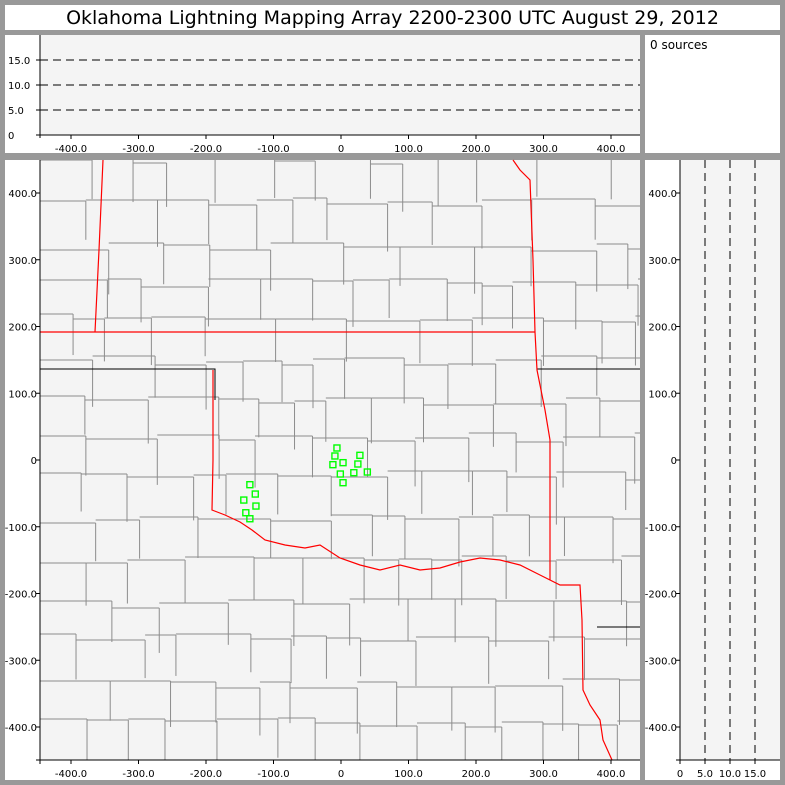 The height and width of the screenshot is (785, 785). Describe the element at coordinates (128, 384) in the screenshot. I see `state-boundary-black` at that location.